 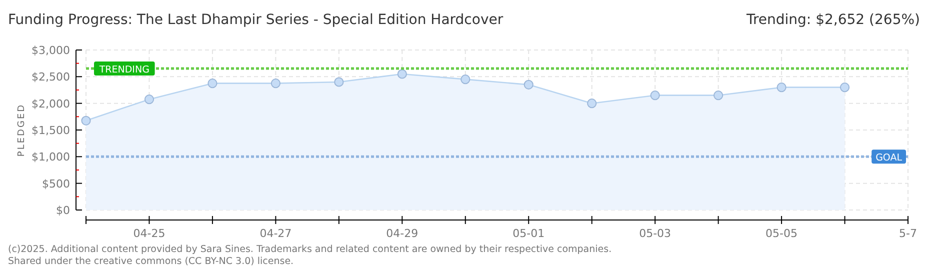 What do you see at coordinates (908, 233) in the screenshot?
I see `x-tick-label: 5-7` at bounding box center [908, 233].